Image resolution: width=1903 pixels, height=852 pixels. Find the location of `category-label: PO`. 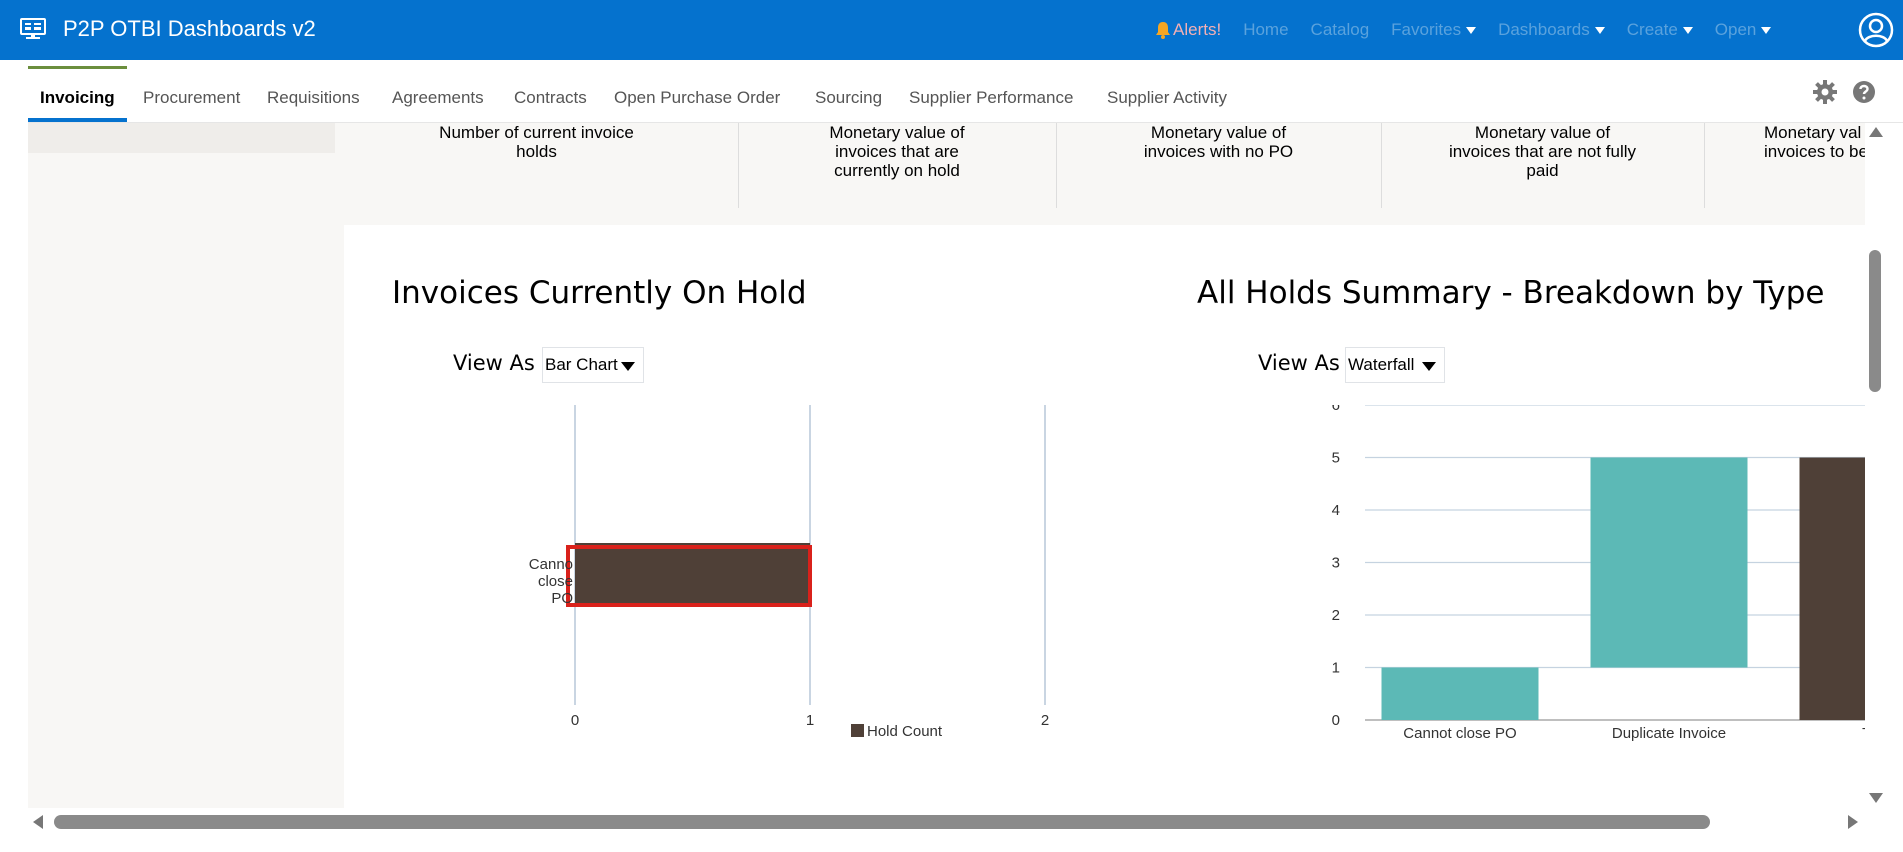

category-label: PO is located at coordinates (562, 598).